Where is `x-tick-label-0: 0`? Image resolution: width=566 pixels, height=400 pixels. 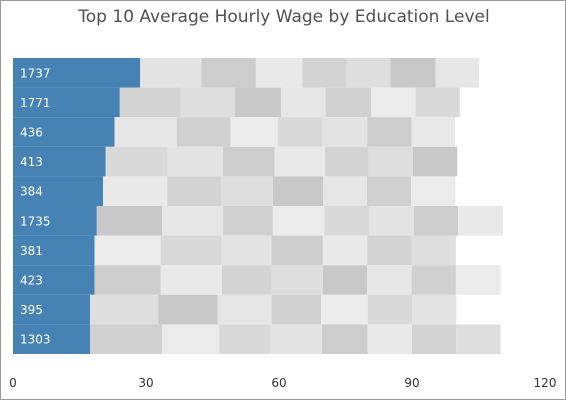 x-tick-label-0: 0 is located at coordinates (13, 383).